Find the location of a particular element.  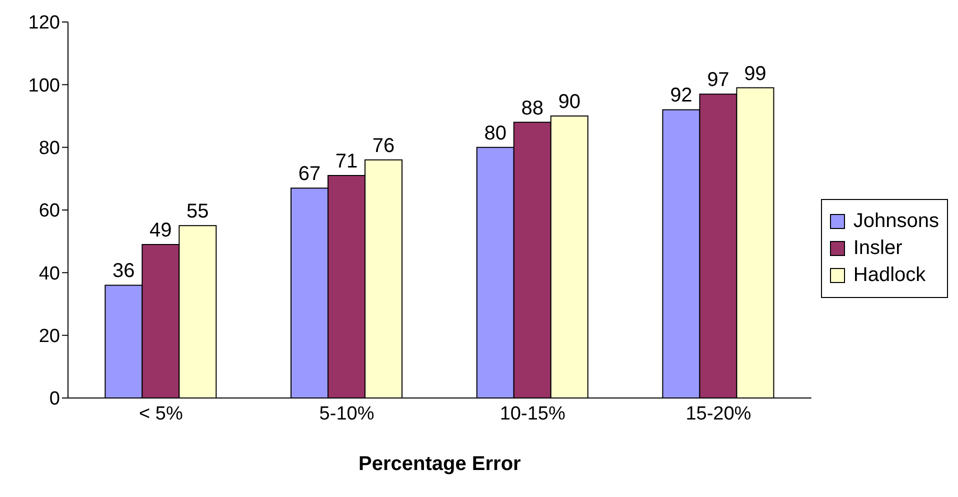

y-tick-label: 0 is located at coordinates (54, 399).